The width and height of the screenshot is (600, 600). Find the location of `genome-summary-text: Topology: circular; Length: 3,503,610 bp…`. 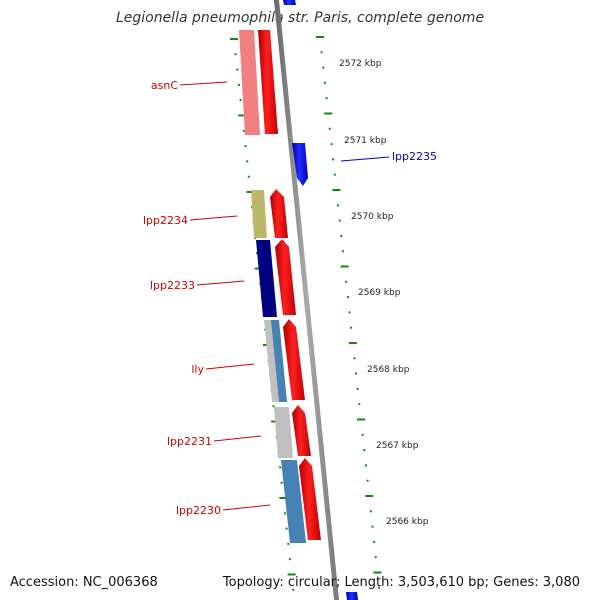

genome-summary-text: Topology: circular; Length: 3,503,610 bp… is located at coordinates (401, 582).